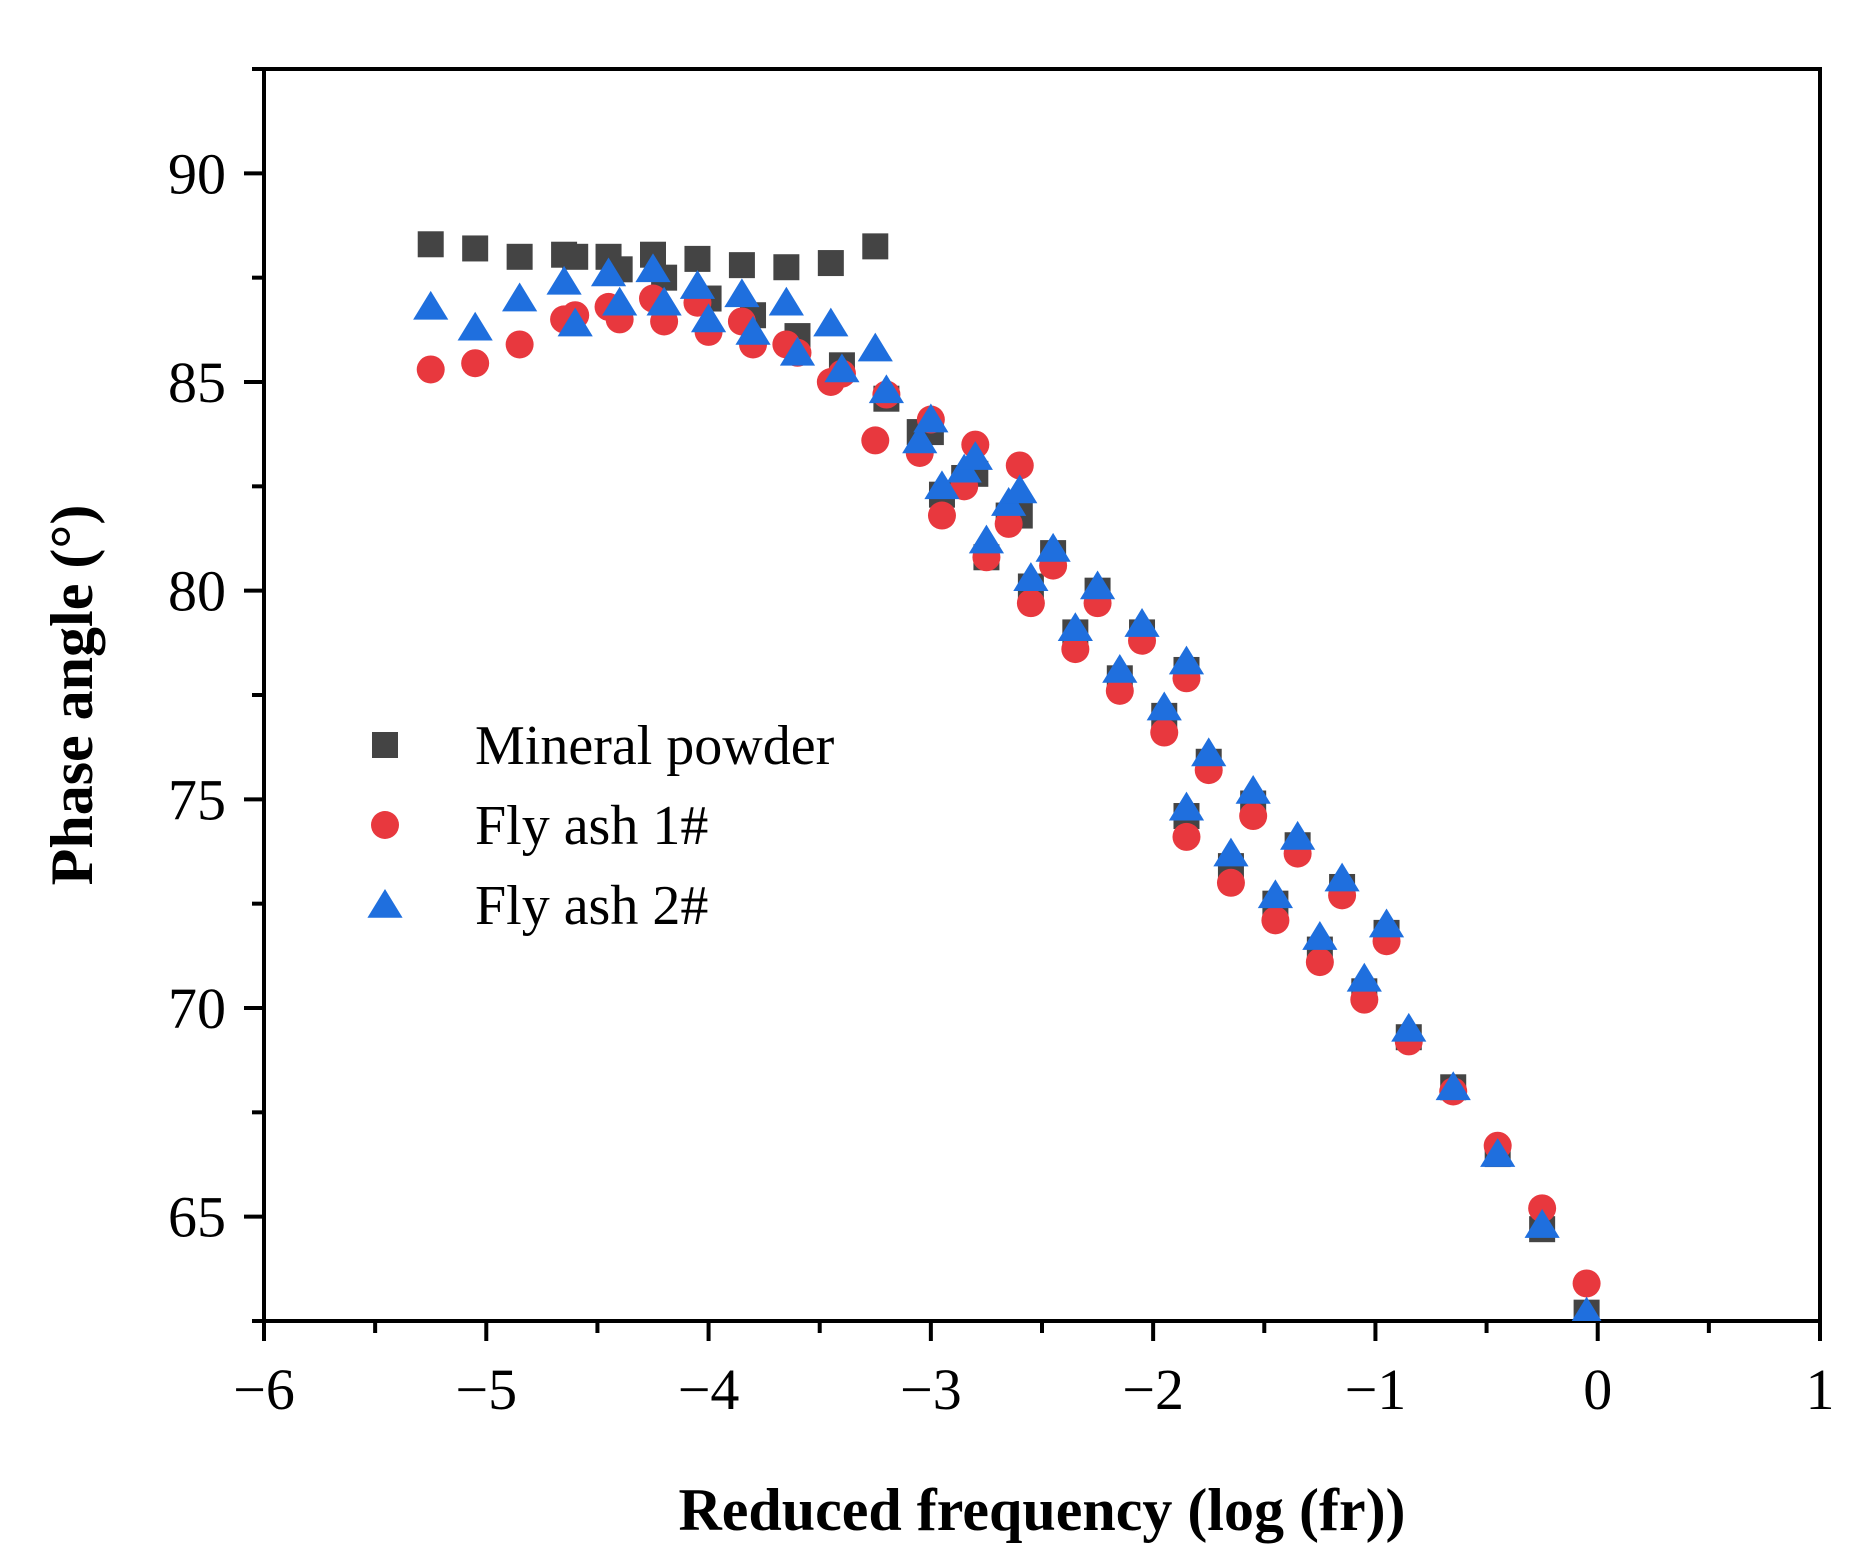  I want to click on y-tick-label: 85, so click(197, 382).